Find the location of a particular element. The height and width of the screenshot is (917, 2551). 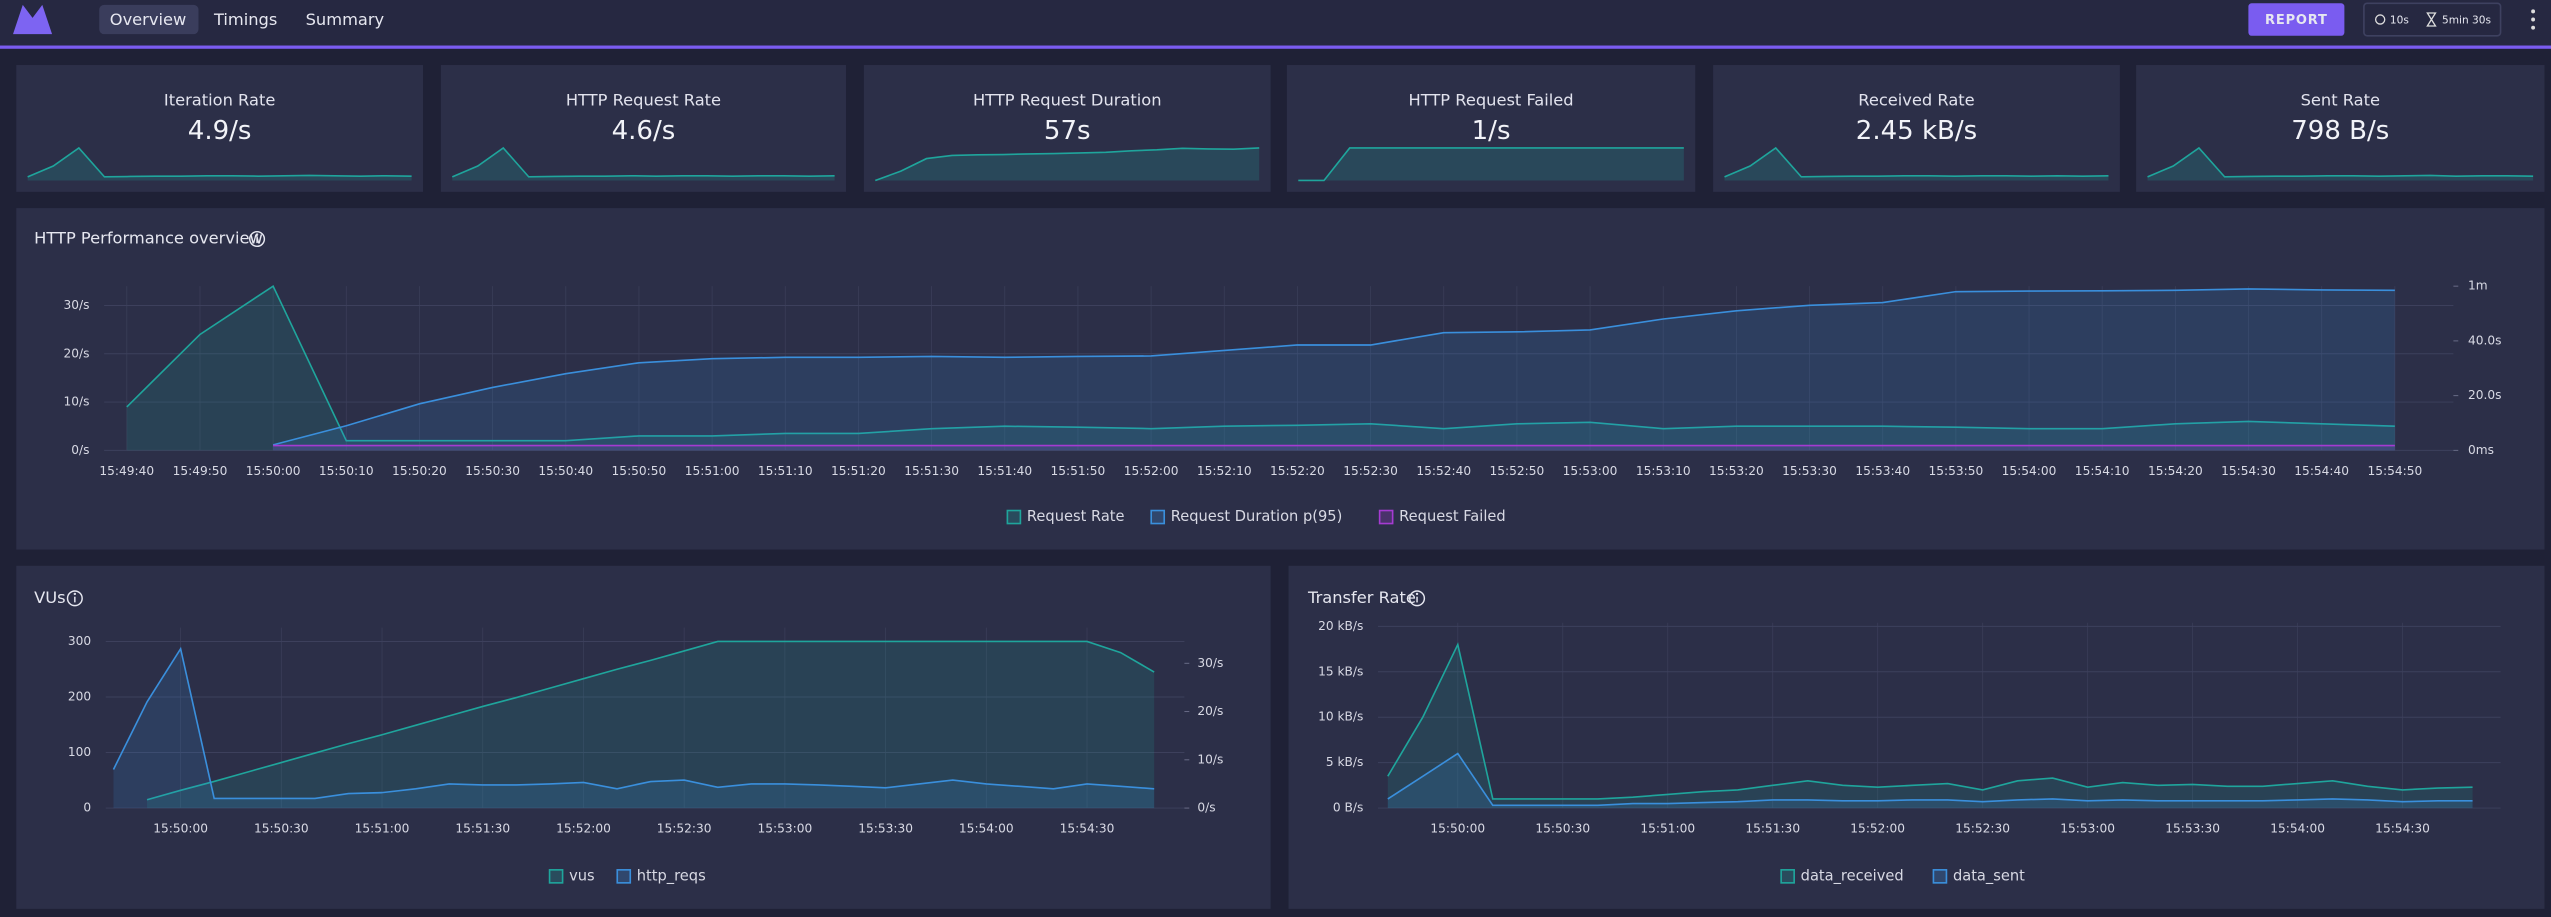

card-title: HTTP Request Duration is located at coordinates (1067, 99).